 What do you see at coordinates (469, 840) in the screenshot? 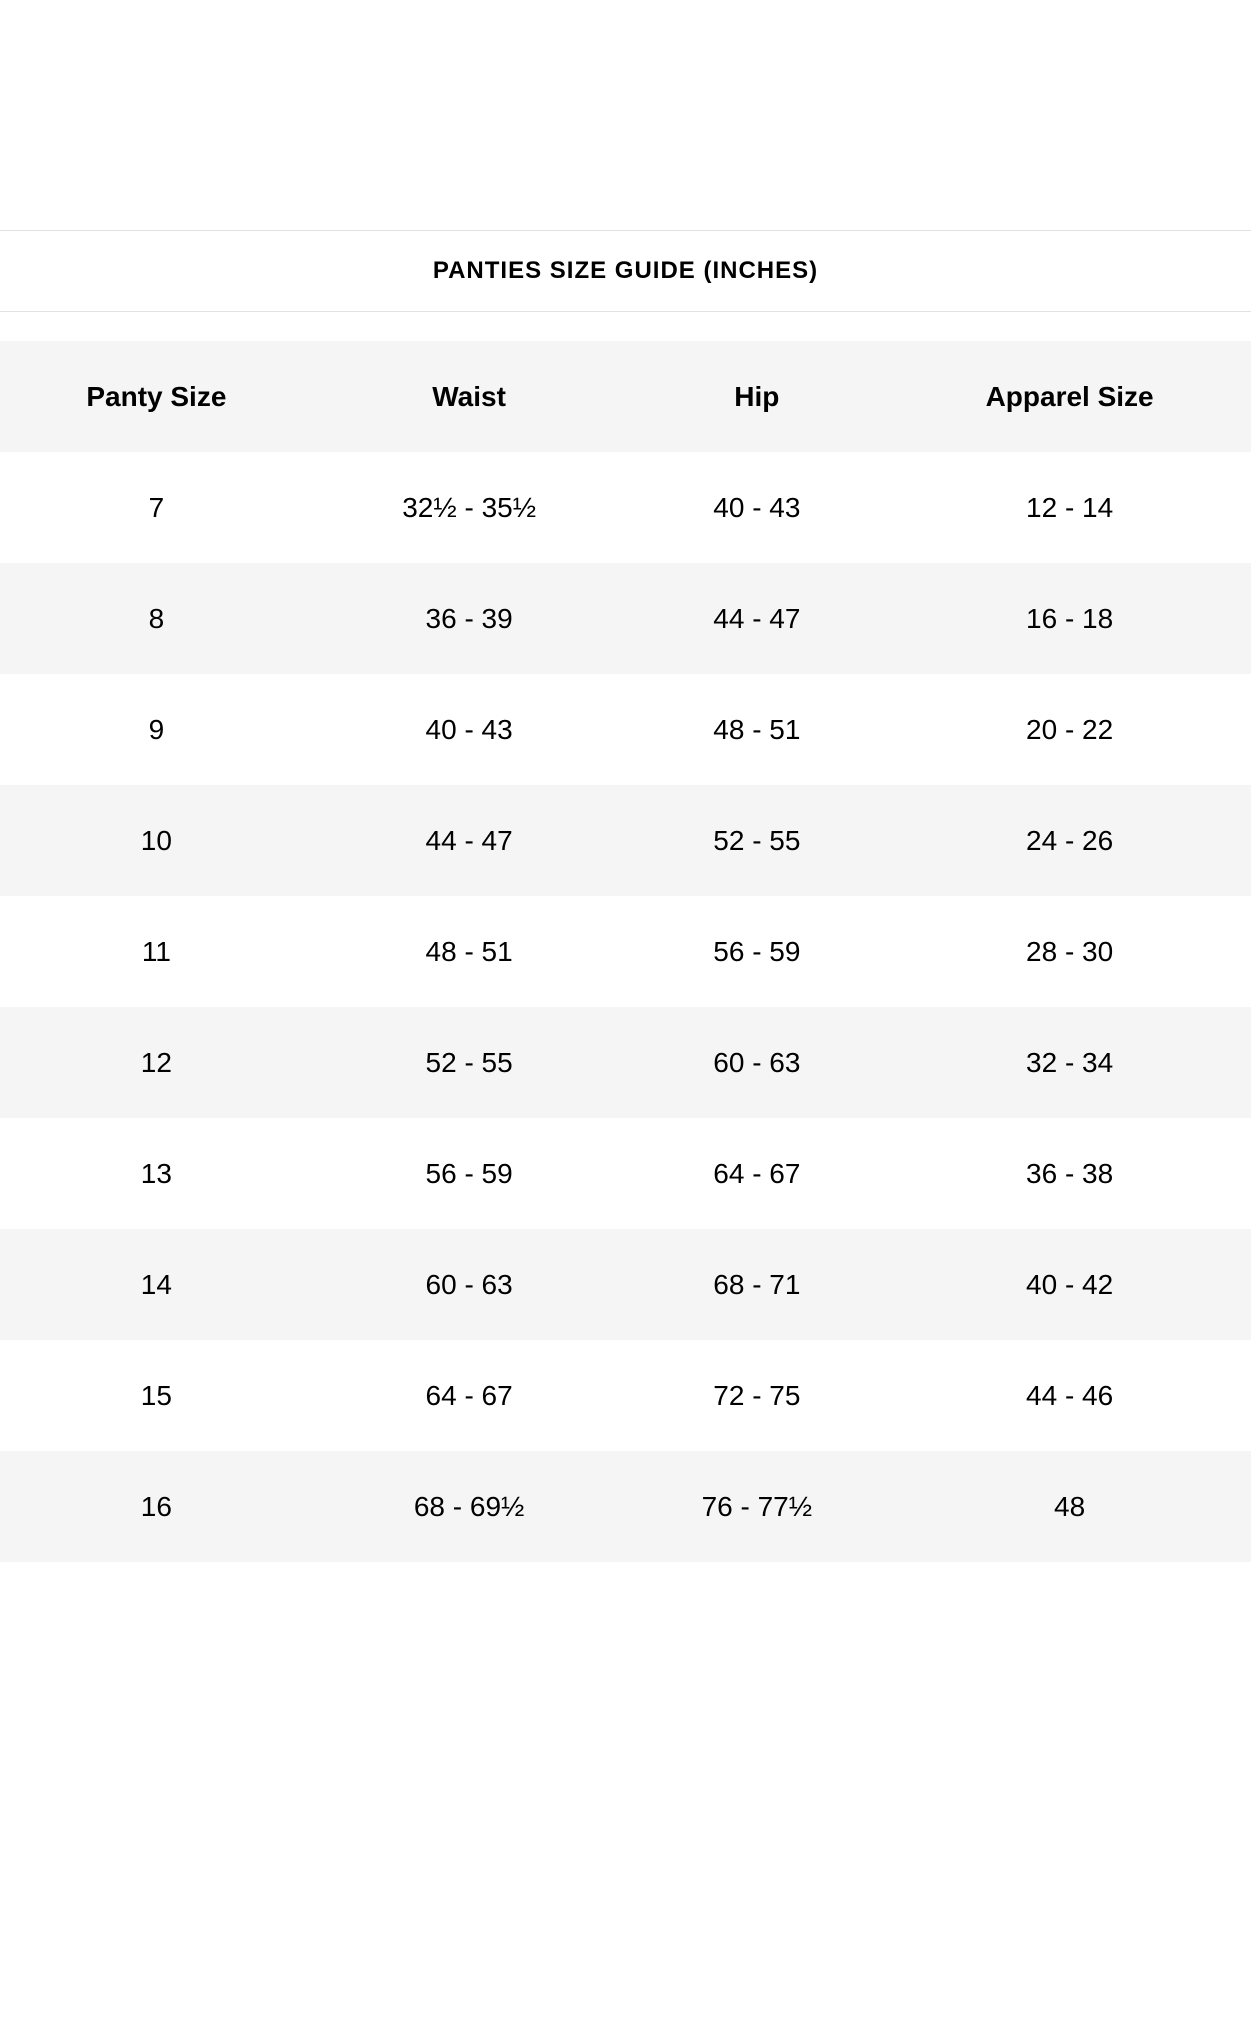
I see `cell-waist: 44 - 47` at bounding box center [469, 840].